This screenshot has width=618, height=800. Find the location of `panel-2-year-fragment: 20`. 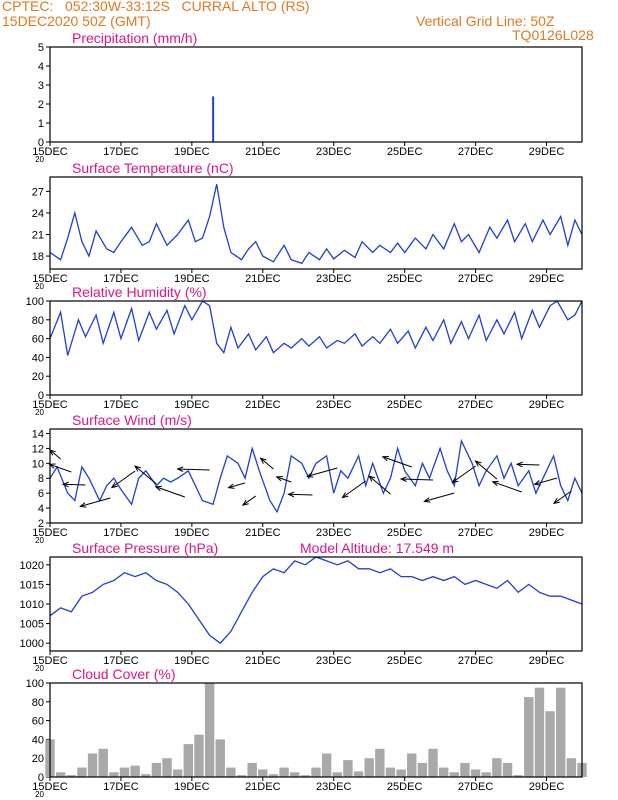

panel-2-year-fragment: 20 is located at coordinates (39, 286).